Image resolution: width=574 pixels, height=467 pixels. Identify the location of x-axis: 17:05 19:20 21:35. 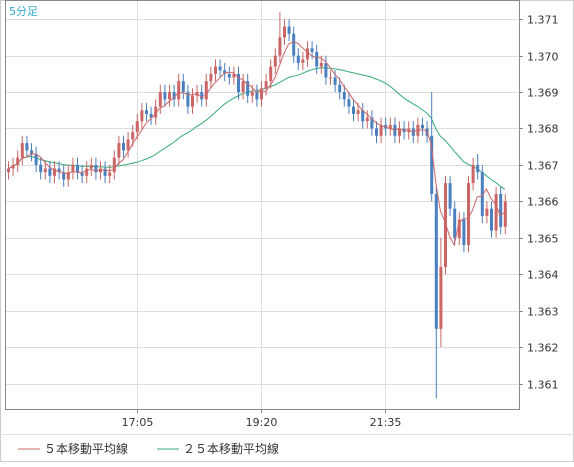
(262, 419).